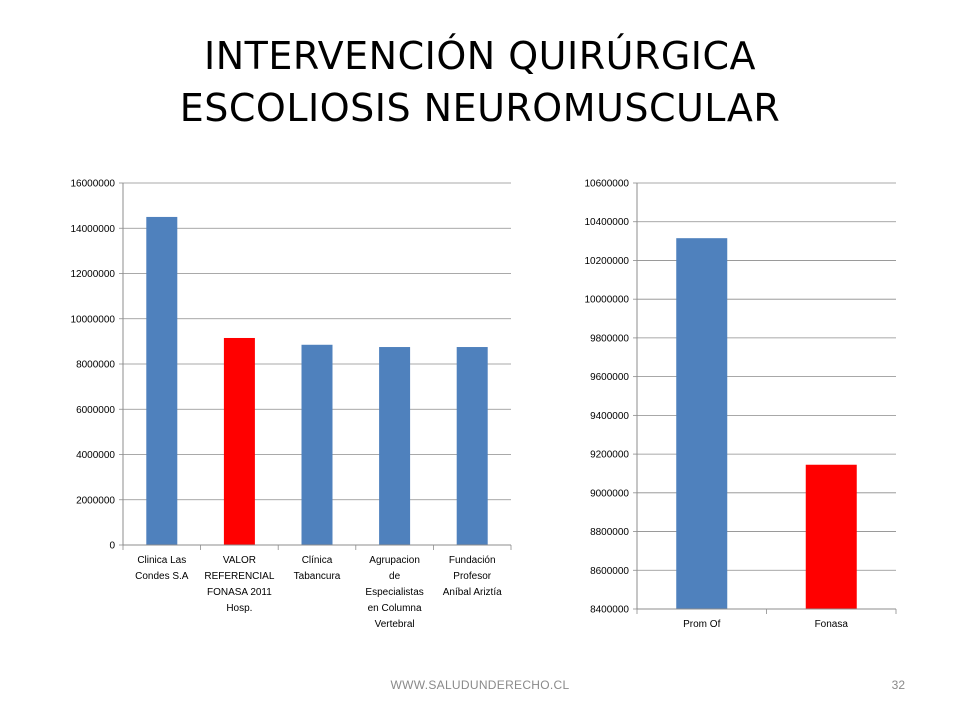 The height and width of the screenshot is (720, 960). Describe the element at coordinates (607, 184) in the screenshot. I see `y-tick-label: 10600000` at that location.